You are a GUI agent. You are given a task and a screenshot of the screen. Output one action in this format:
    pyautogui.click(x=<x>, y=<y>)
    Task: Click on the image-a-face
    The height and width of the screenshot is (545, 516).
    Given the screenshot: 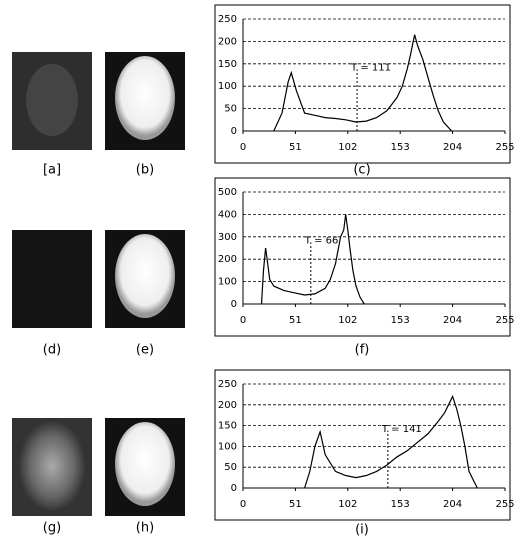 What is the action you would take?
    pyautogui.click(x=52, y=100)
    